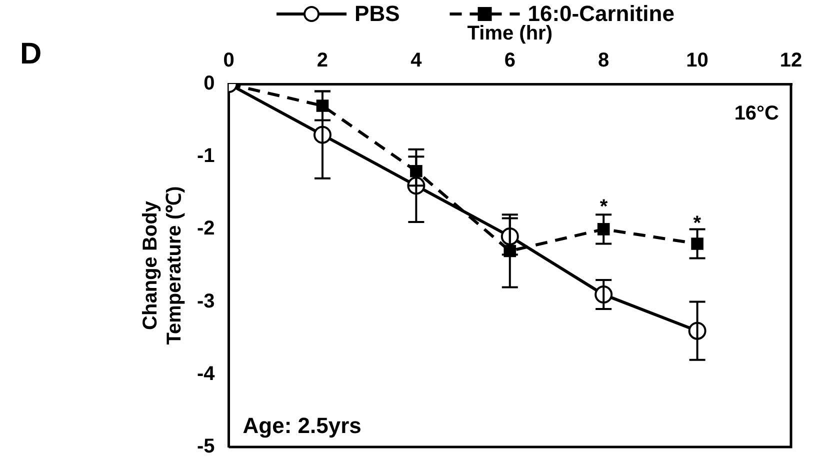 The width and height of the screenshot is (831, 465). I want to click on annotation: Age: 2.5yrs, so click(302, 425).